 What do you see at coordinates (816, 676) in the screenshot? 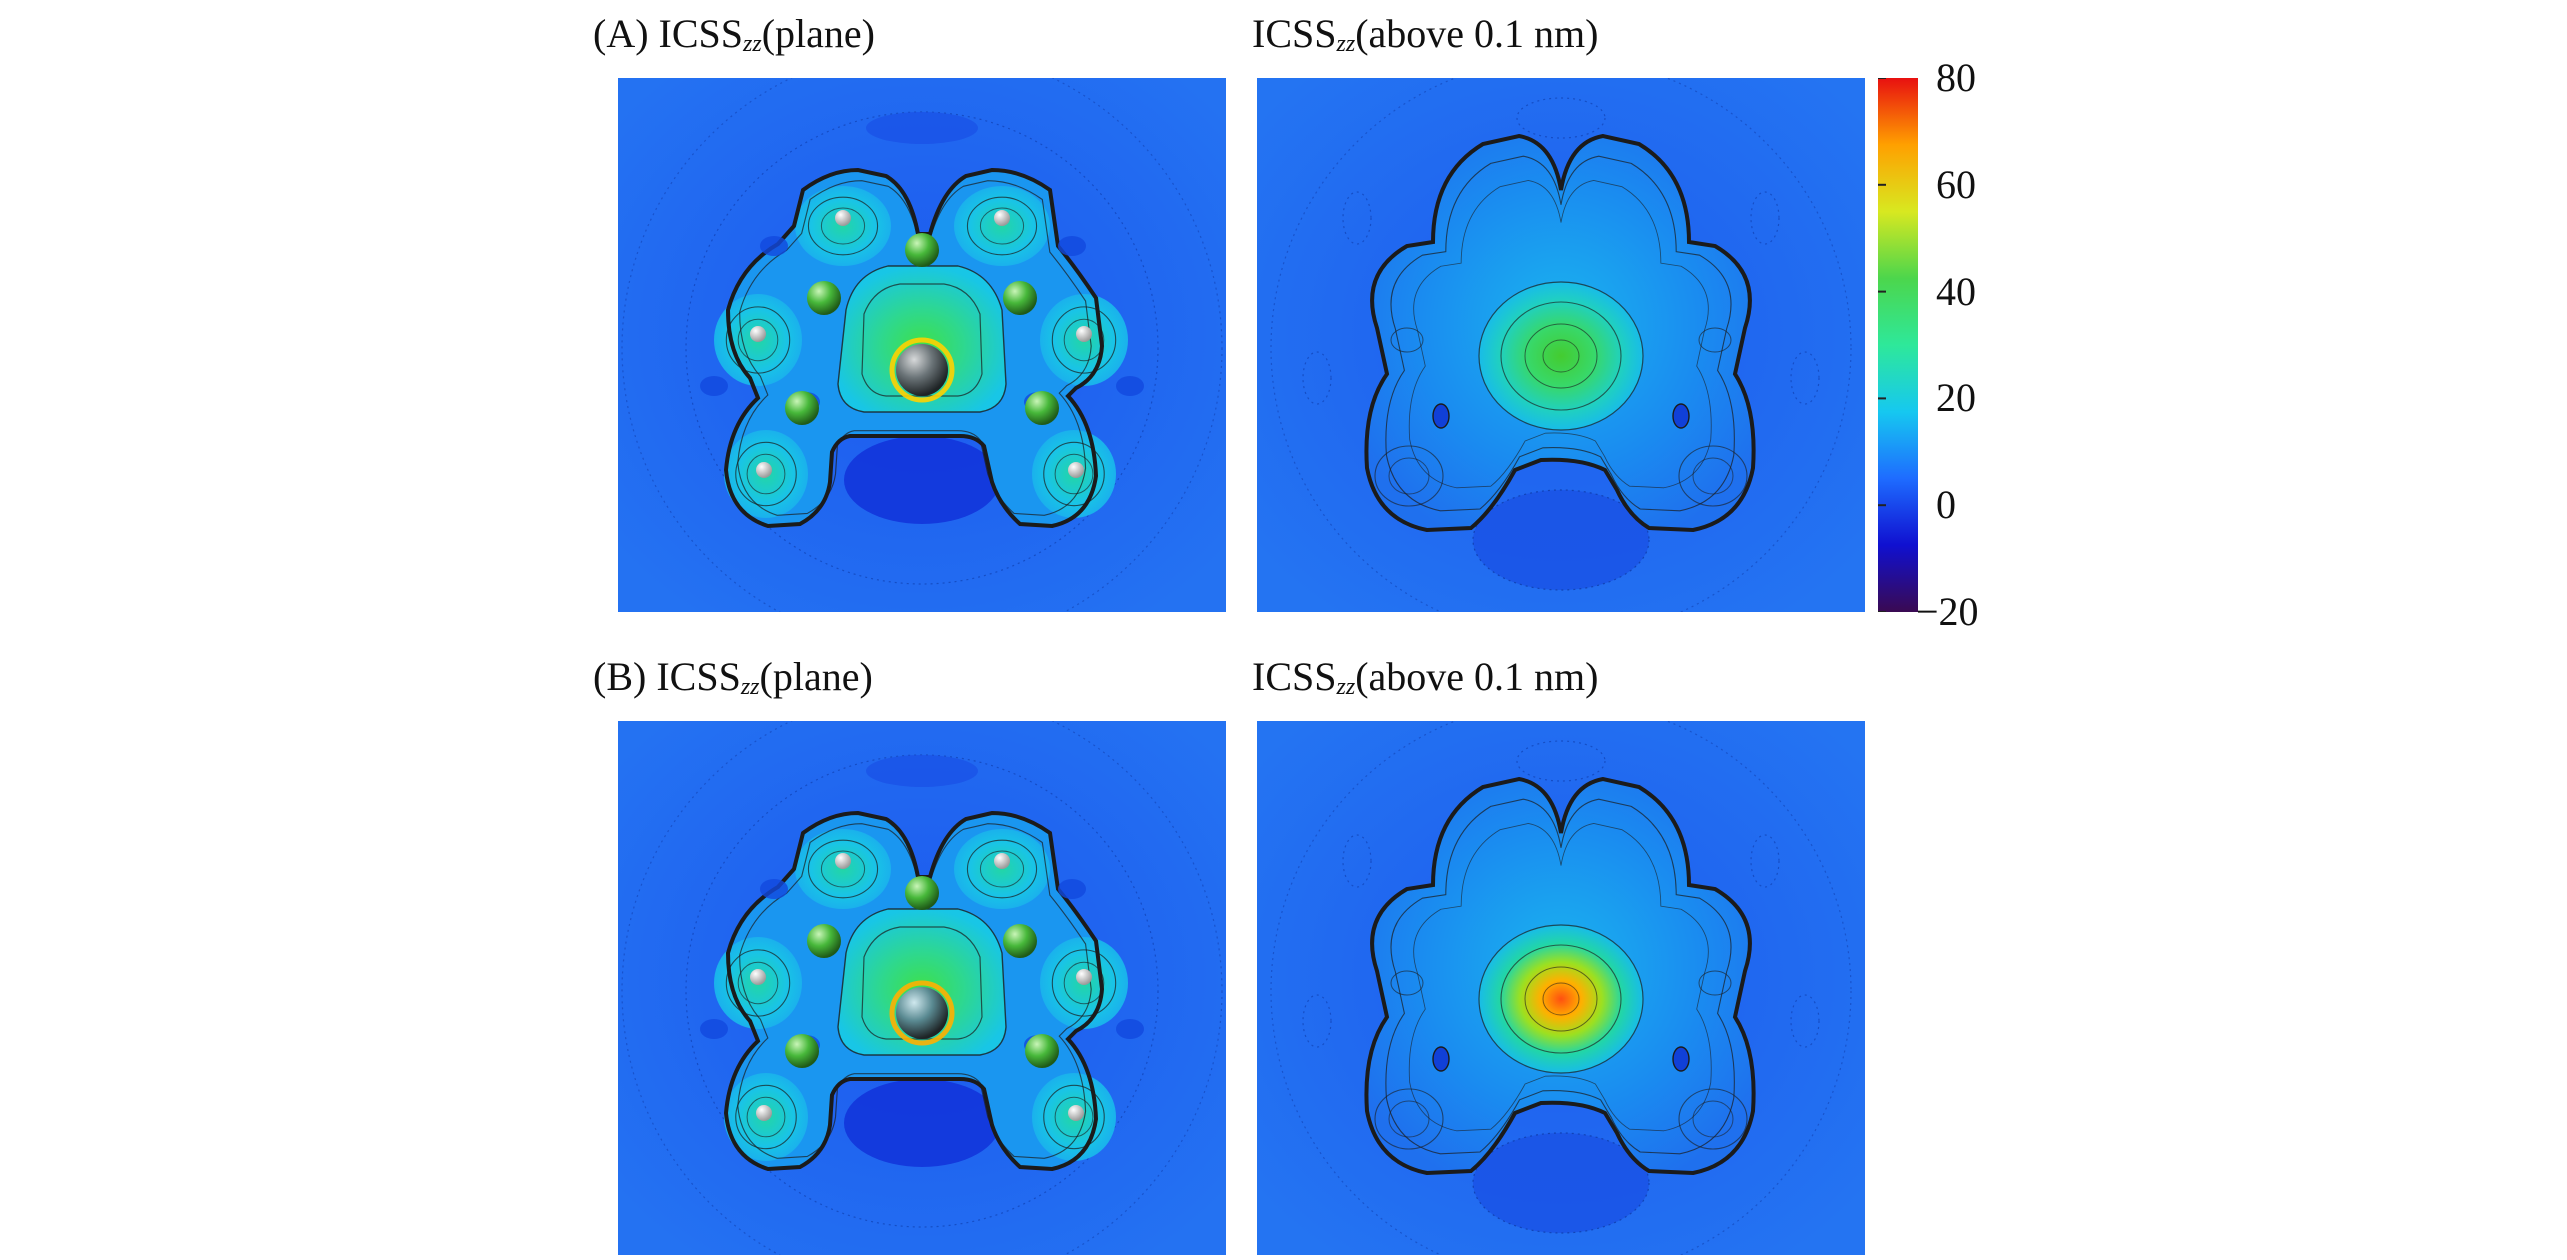
I see `panel-b-title-rest: (plane)` at bounding box center [816, 676].